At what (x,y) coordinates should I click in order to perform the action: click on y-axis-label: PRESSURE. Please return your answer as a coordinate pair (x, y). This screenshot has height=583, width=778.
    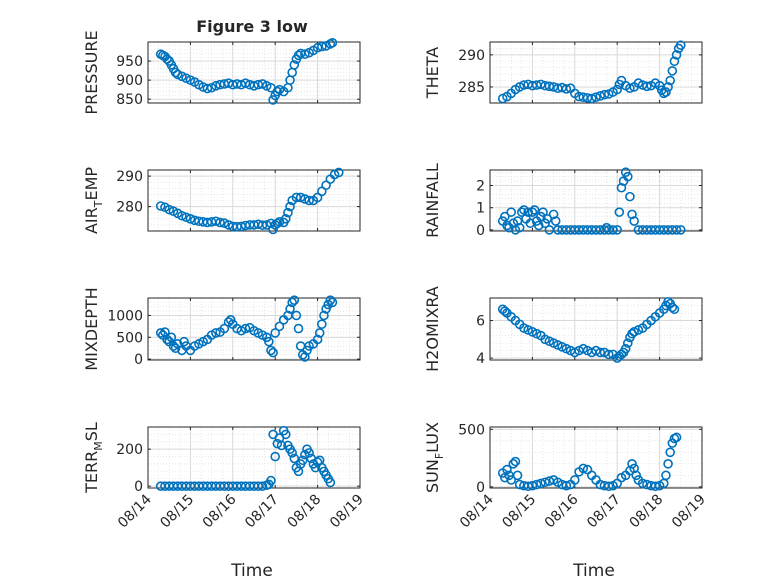
    Looking at the image, I should click on (91, 72).